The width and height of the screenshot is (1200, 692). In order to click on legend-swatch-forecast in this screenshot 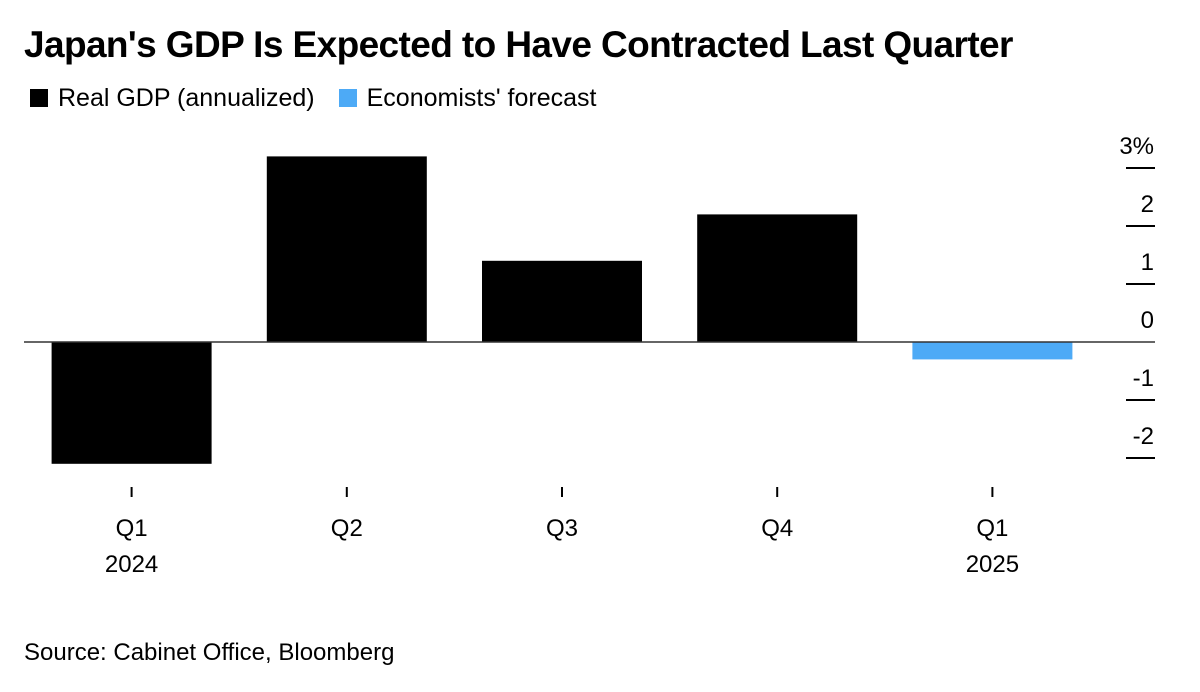, I will do `click(347, 98)`.